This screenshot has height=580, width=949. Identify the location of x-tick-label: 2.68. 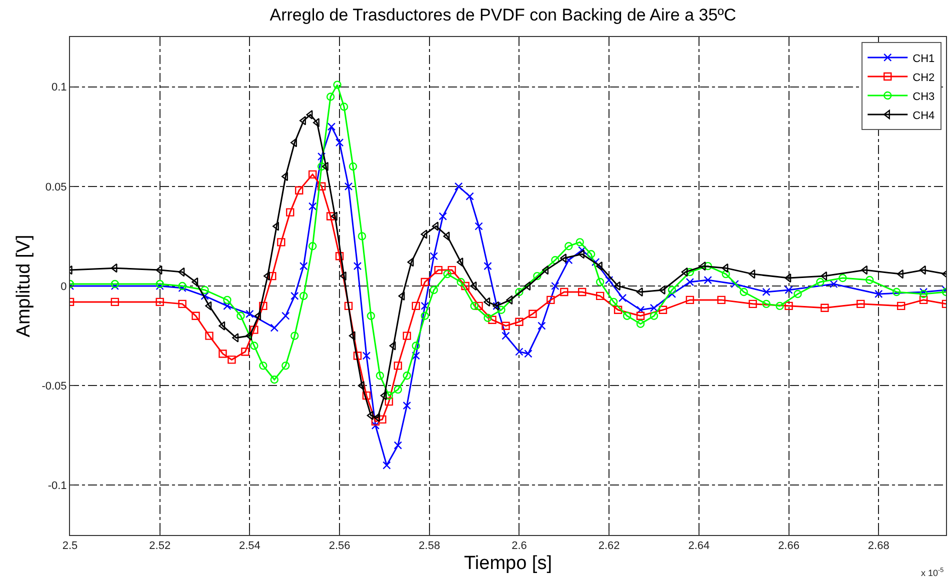
(879, 546).